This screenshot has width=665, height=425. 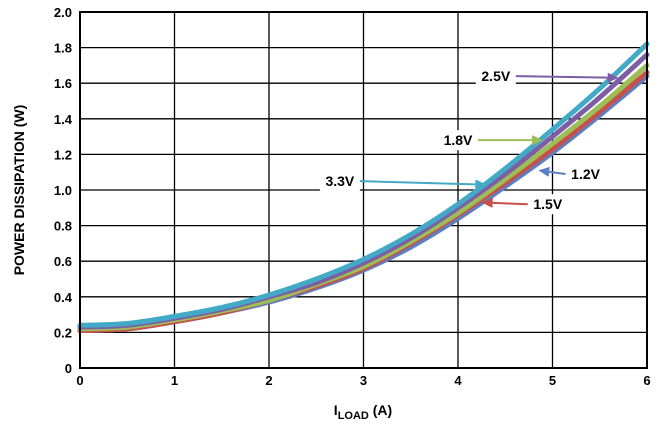 What do you see at coordinates (613, 77) in the screenshot?
I see `annotation-arrowhead-2-5v` at bounding box center [613, 77].